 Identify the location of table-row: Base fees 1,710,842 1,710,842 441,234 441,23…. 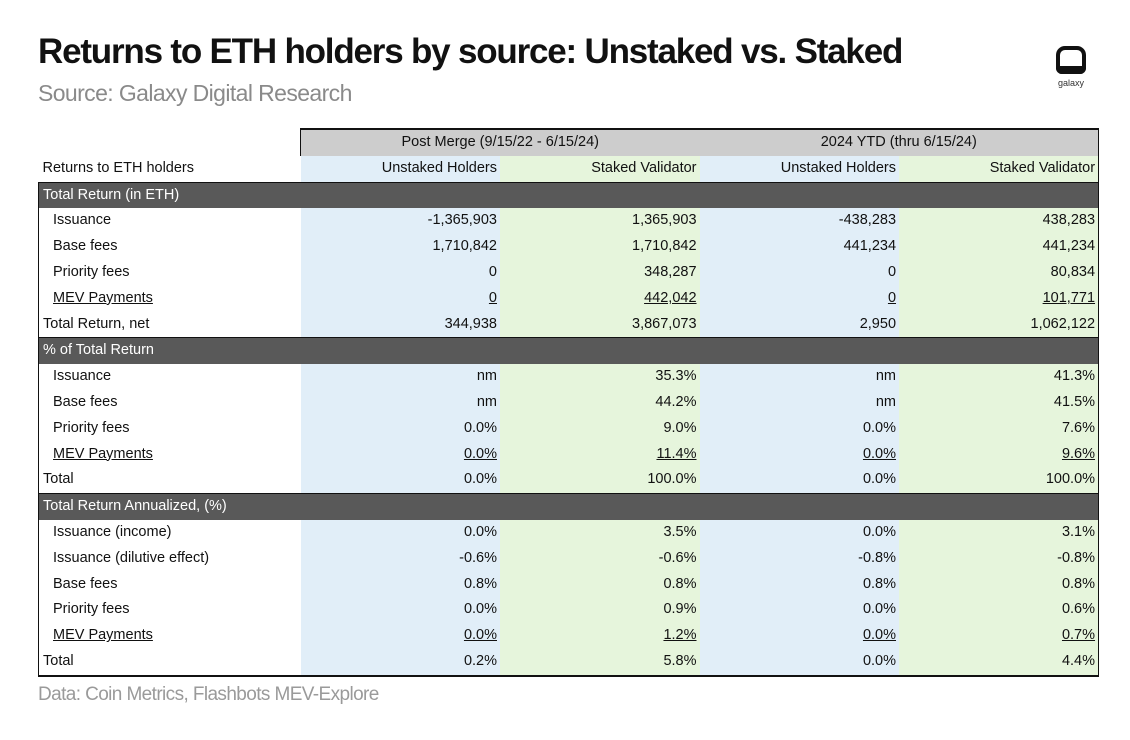
(569, 247).